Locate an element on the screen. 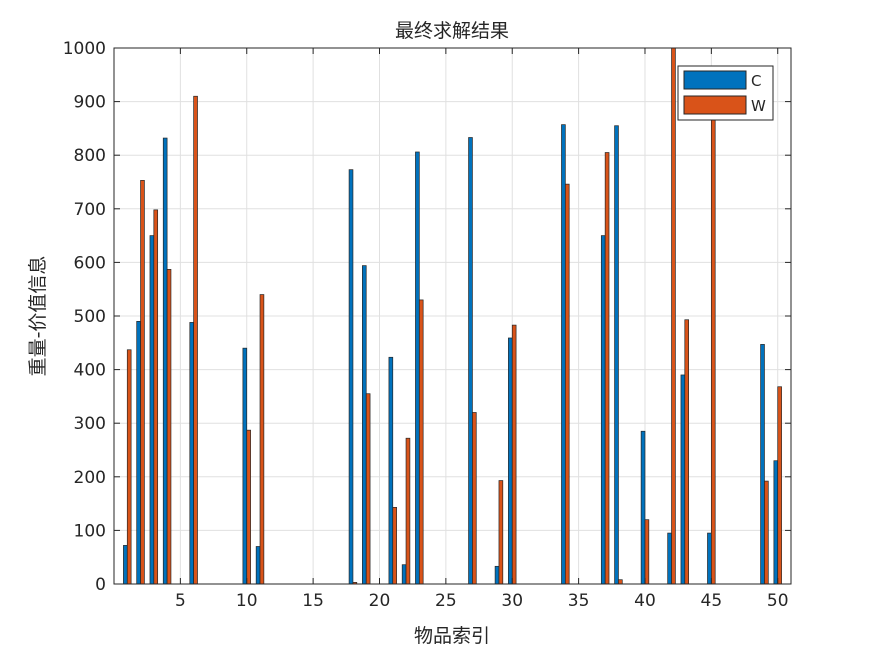 The width and height of the screenshot is (875, 660). x-tick-label: 10 is located at coordinates (247, 601).